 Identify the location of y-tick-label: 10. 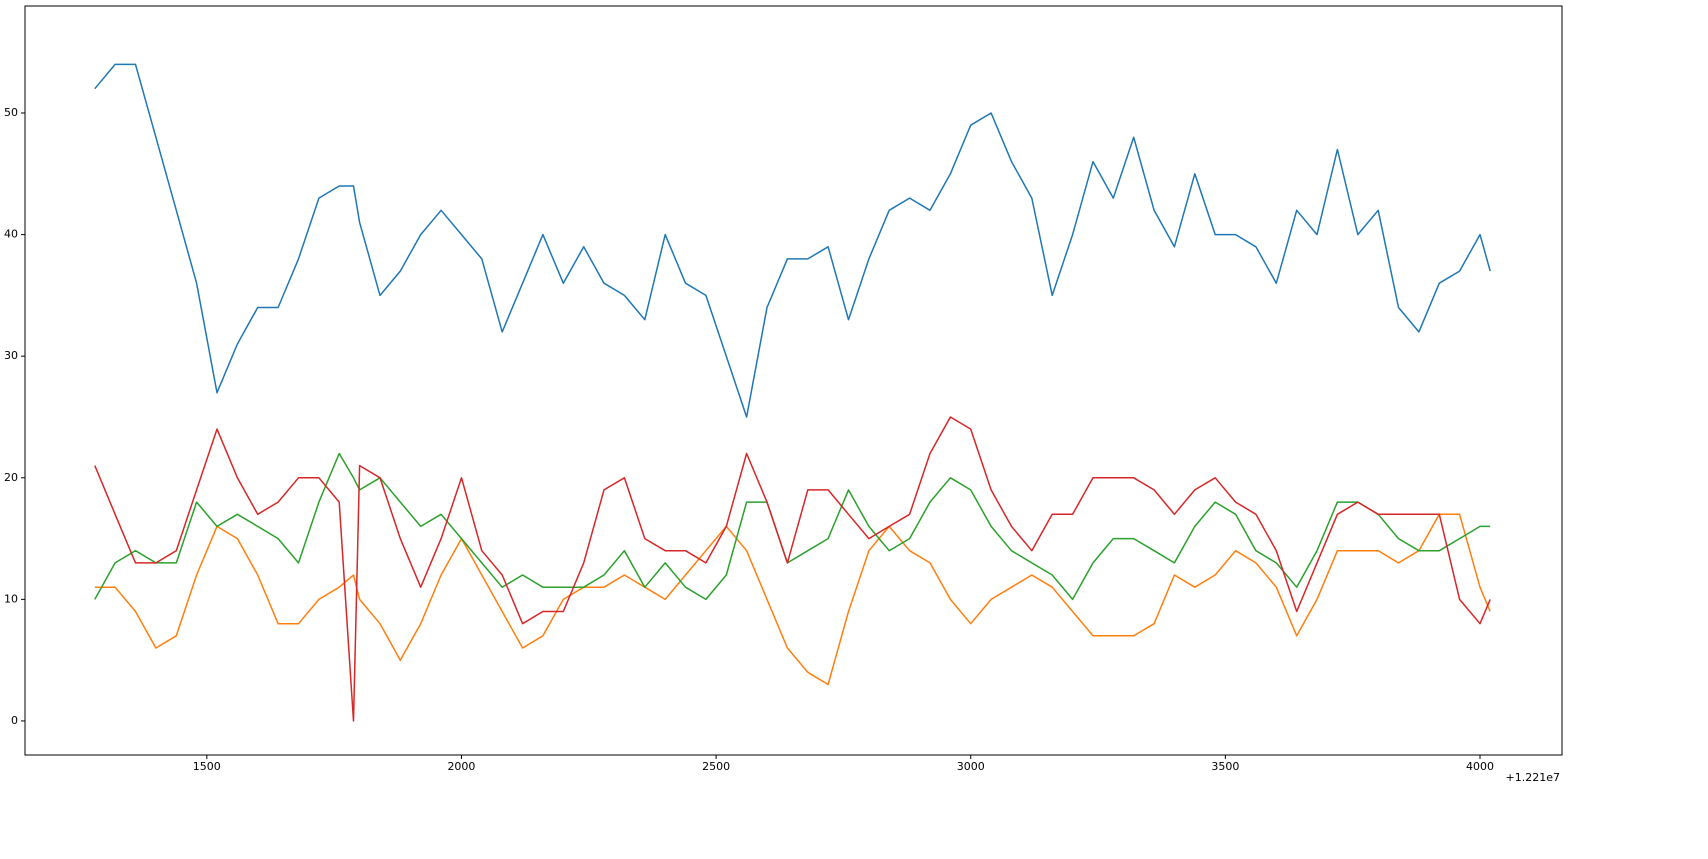
(11, 598).